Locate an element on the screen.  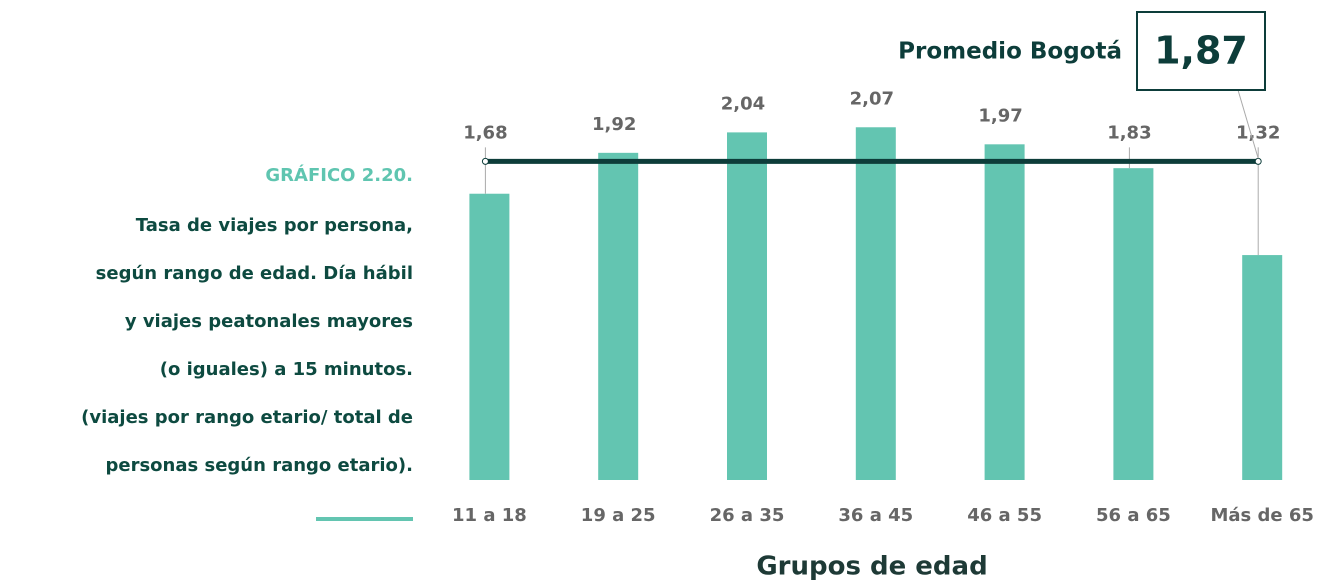
average-label: Promedio Bogotá is located at coordinates (1010, 52).